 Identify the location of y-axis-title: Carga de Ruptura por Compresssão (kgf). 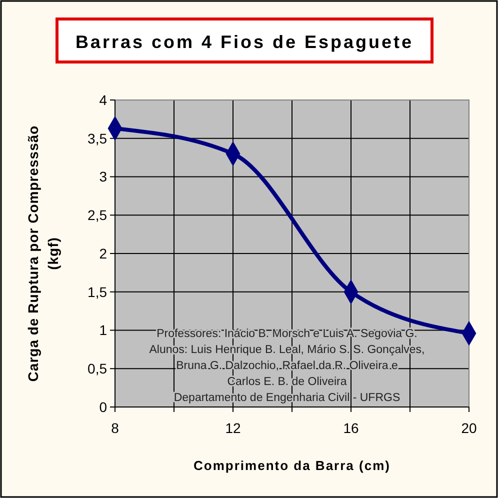
(43, 253).